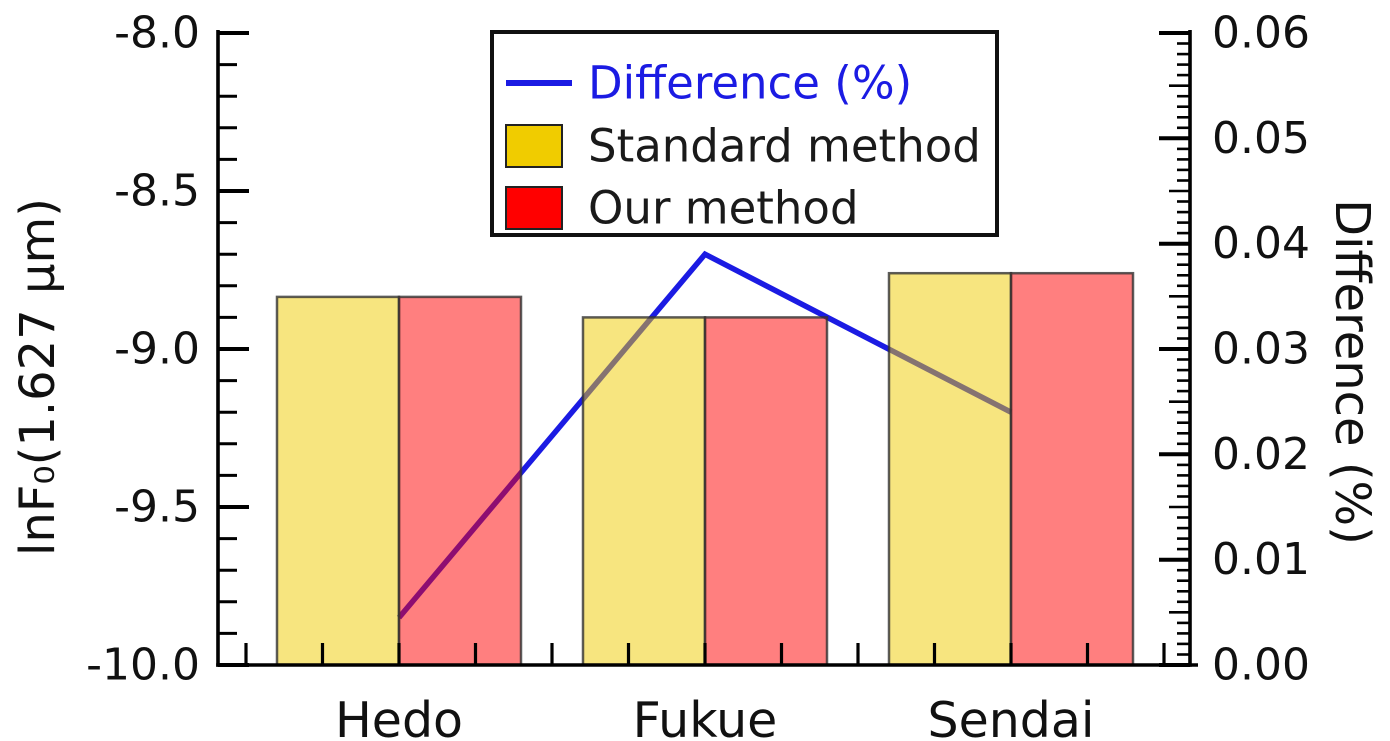  I want to click on left-tick-label: -8.5, so click(157, 191).